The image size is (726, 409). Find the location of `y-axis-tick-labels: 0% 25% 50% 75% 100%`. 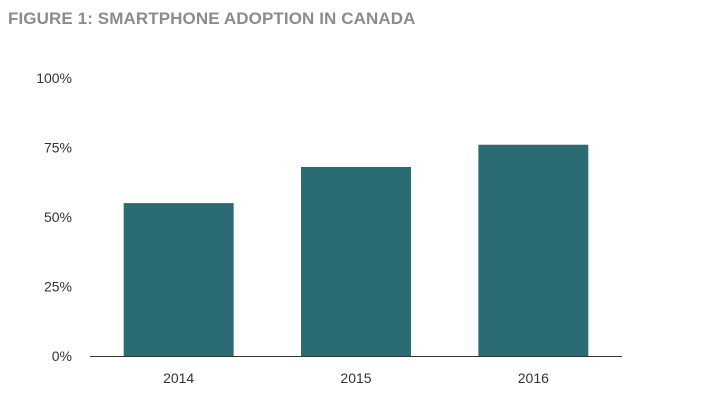

y-axis-tick-labels: 0% 25% 50% 75% 100% is located at coordinates (54, 217).